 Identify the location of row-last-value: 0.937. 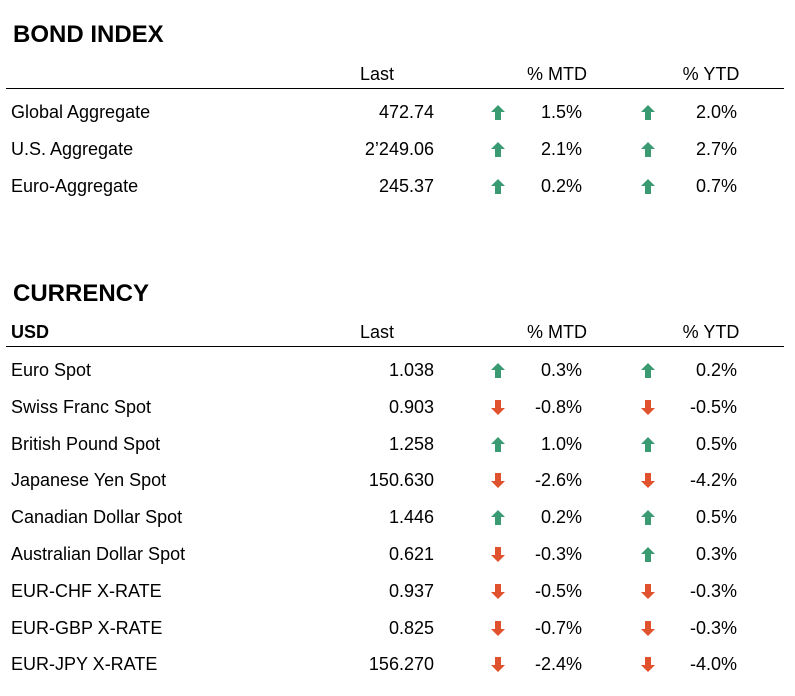
(411, 590).